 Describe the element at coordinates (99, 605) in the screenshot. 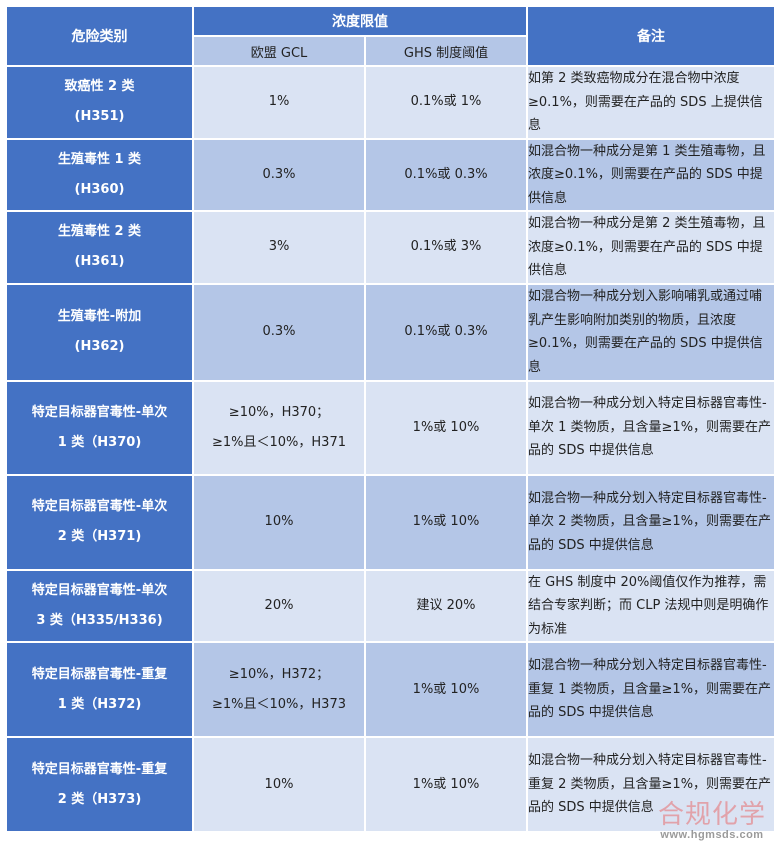

I see `hazard-category-cell: 特定目标器官毒性-单次 3 类（H335/H336)` at that location.